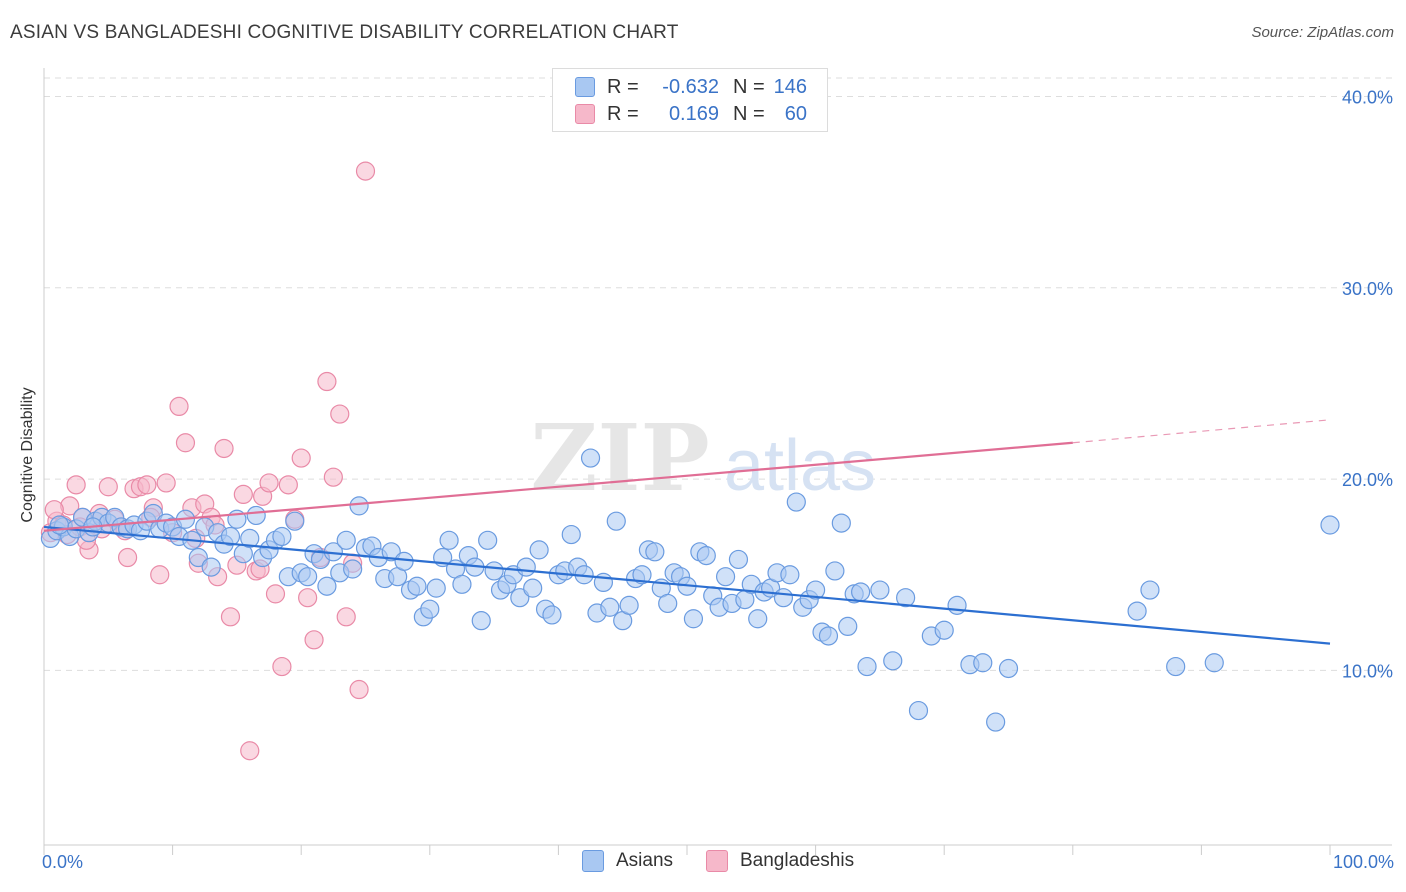 This screenshot has width=1406, height=892. Describe the element at coordinates (693, 113) in the screenshot. I see `r-value: 0.169` at that location.